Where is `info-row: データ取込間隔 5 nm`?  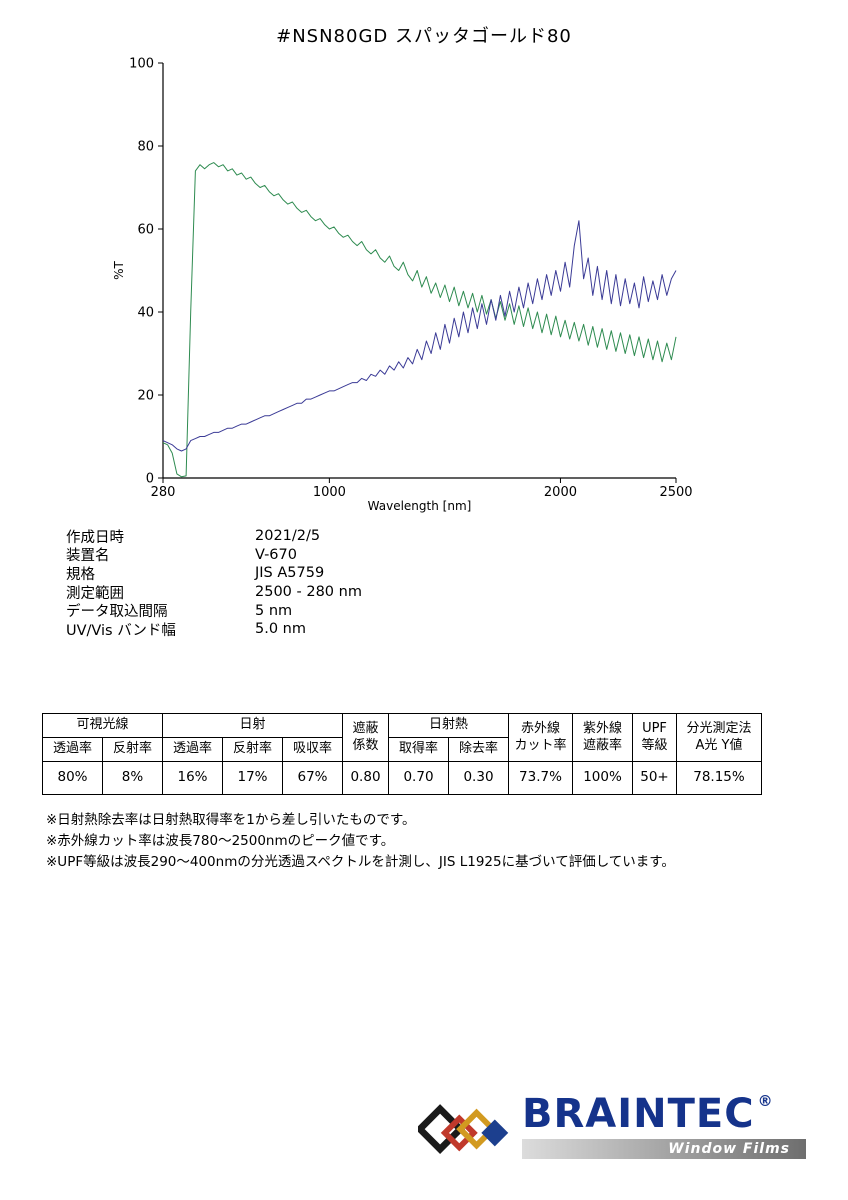
info-row: データ取込間隔 5 nm is located at coordinates (214, 611).